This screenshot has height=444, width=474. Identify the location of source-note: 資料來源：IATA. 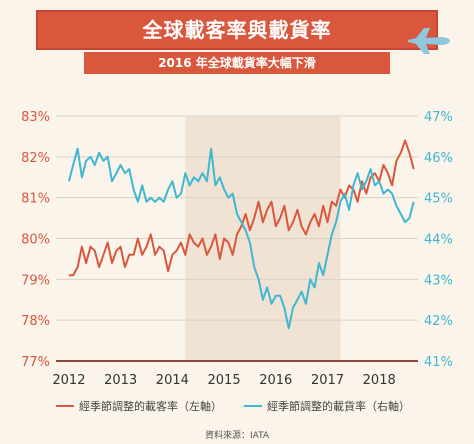
(237, 436).